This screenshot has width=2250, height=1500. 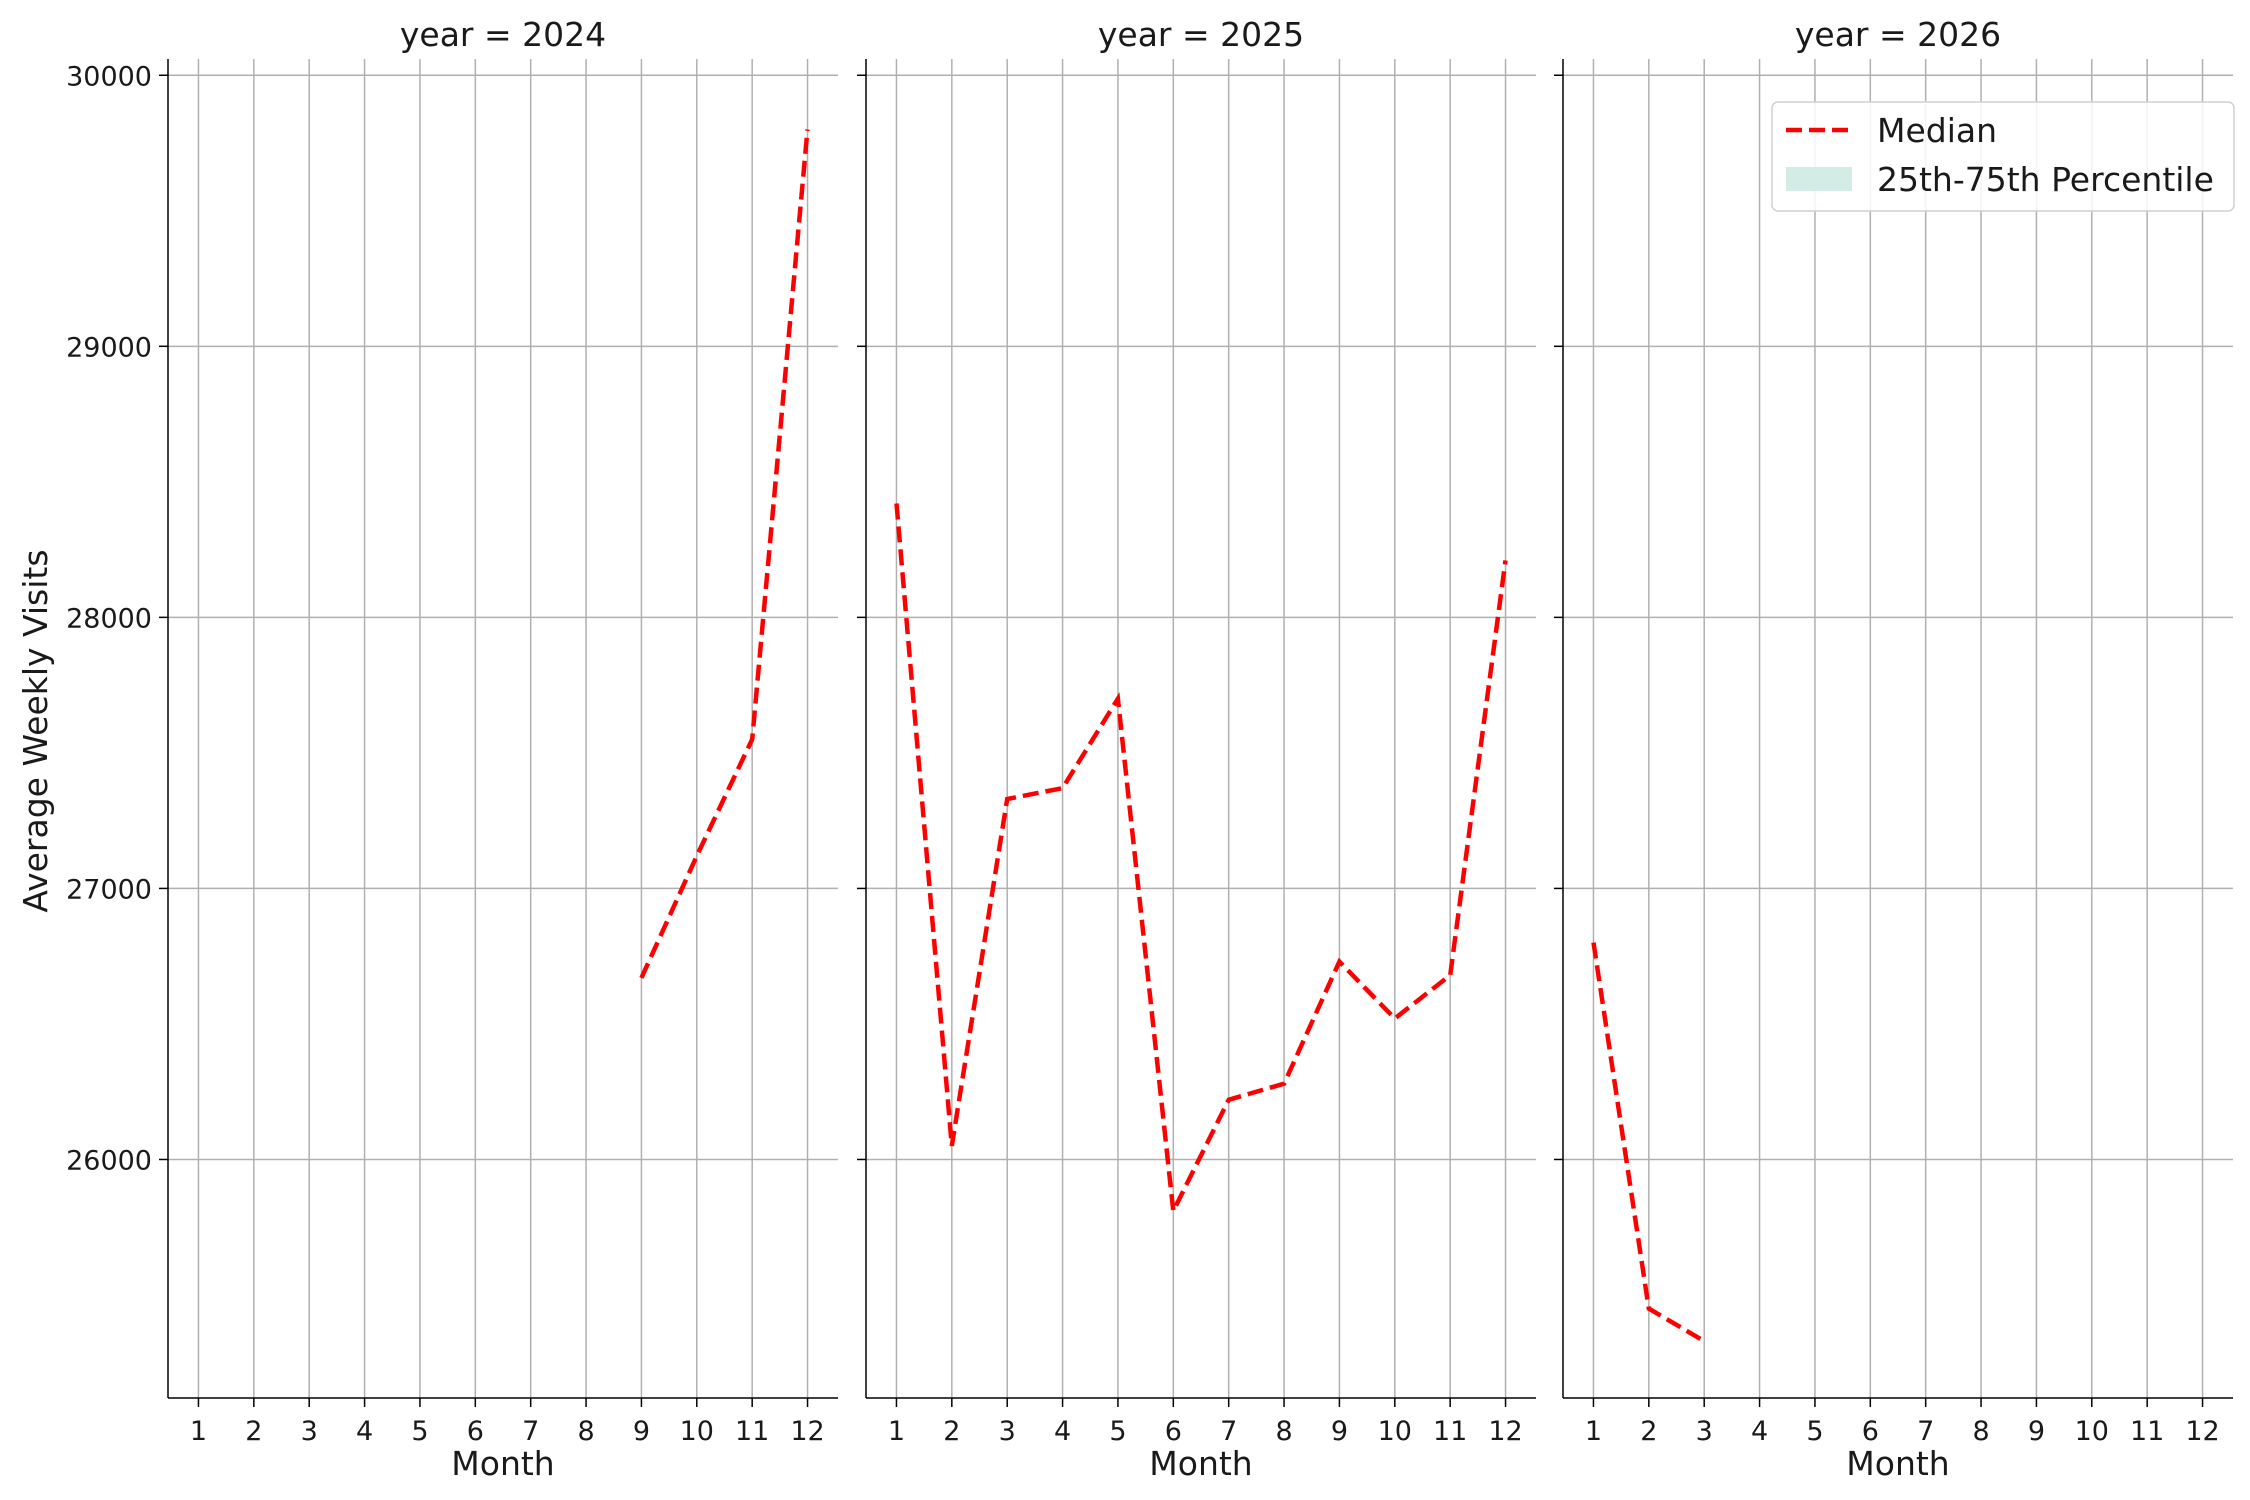 What do you see at coordinates (2045, 179) in the screenshot?
I see `legend-band-label: 25th-75th Percentile` at bounding box center [2045, 179].